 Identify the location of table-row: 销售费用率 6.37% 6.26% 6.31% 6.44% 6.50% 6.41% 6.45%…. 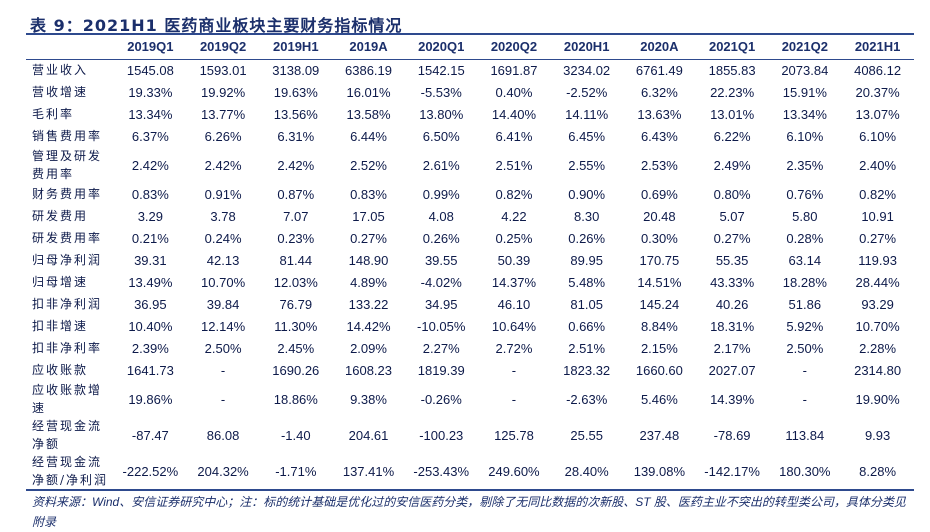
(470, 136).